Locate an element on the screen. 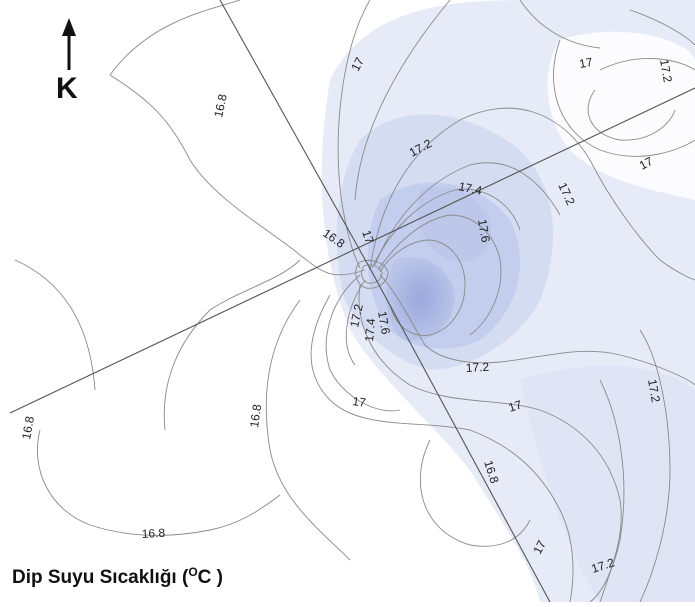 This screenshot has height=607, width=695. map-title: Dip Suyu Sıcaklığı (OC ) is located at coordinates (117, 576).